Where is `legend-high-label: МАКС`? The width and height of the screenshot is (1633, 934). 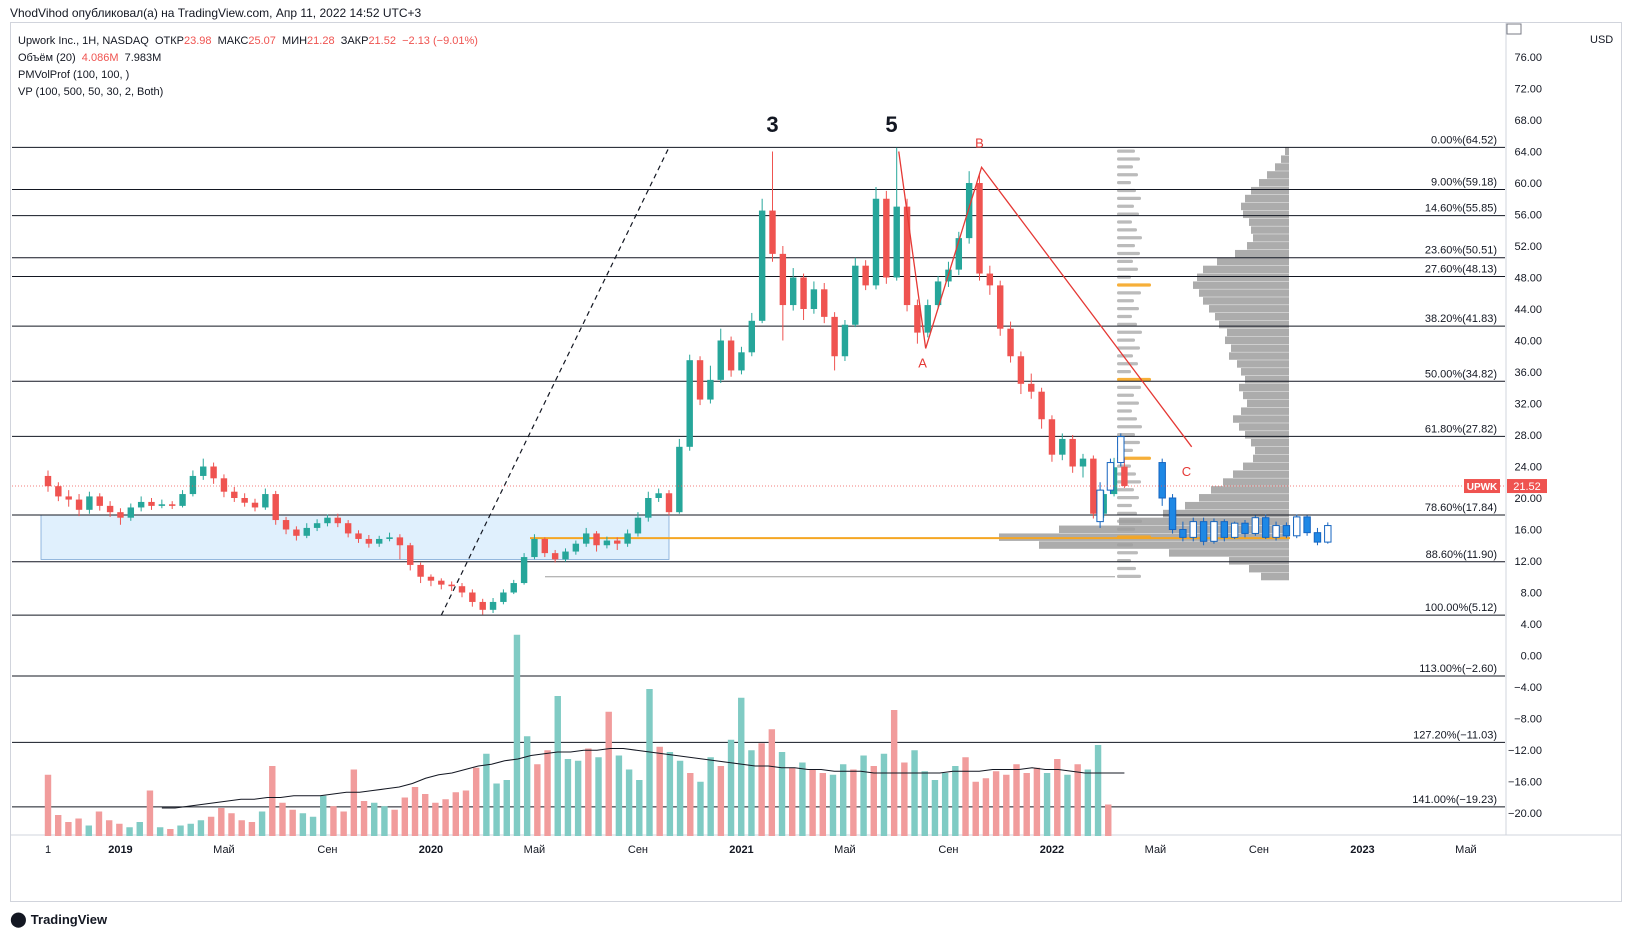 legend-high-label: МАКС is located at coordinates (233, 41).